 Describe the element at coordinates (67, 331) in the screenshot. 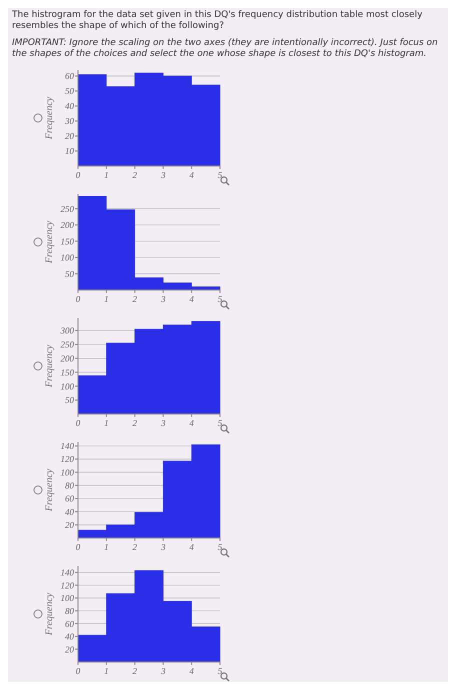

I see `y-tick-label: 300` at that location.